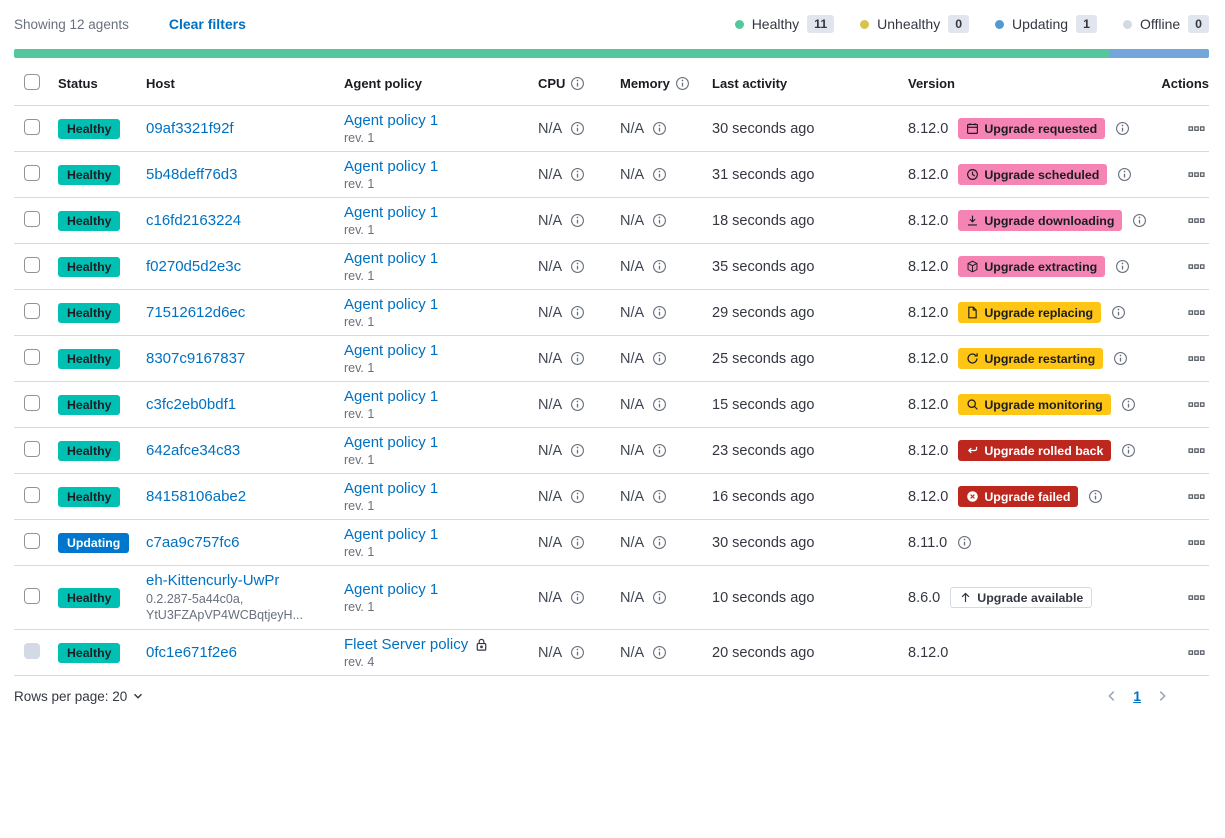 The image size is (1225, 838). I want to click on host-link: f0270d5d2e3c, so click(194, 266).